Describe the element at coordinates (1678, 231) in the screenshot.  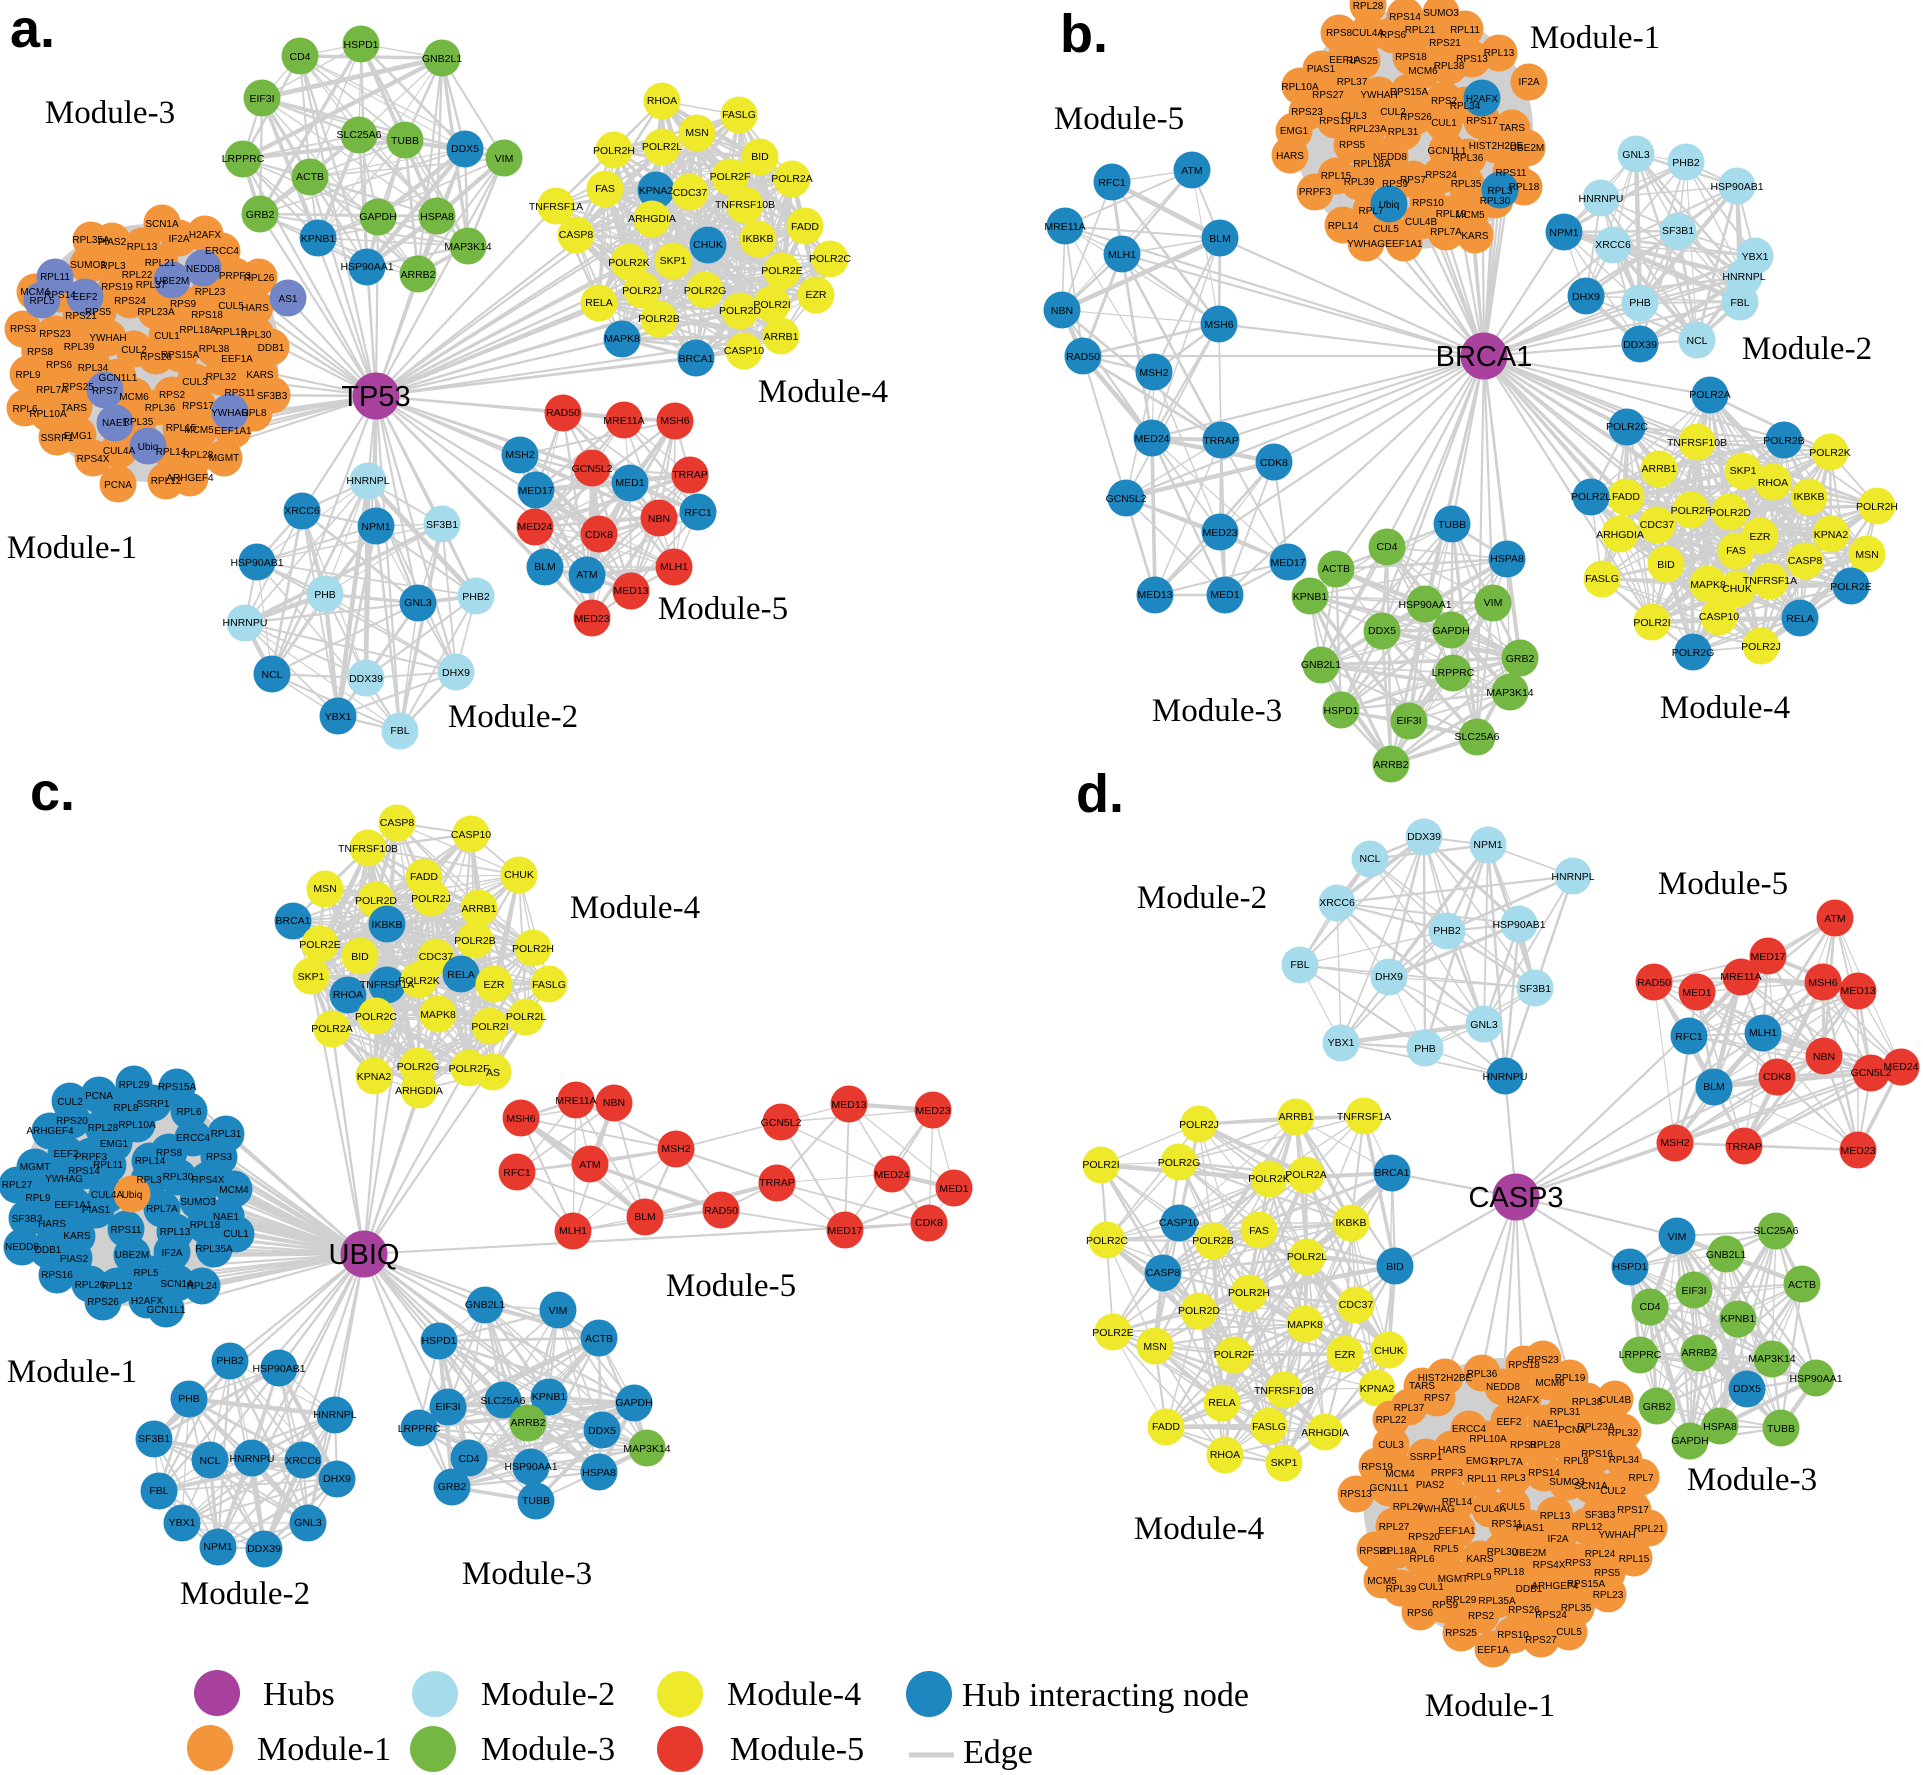
I see `svg-text: SF3B1` at that location.